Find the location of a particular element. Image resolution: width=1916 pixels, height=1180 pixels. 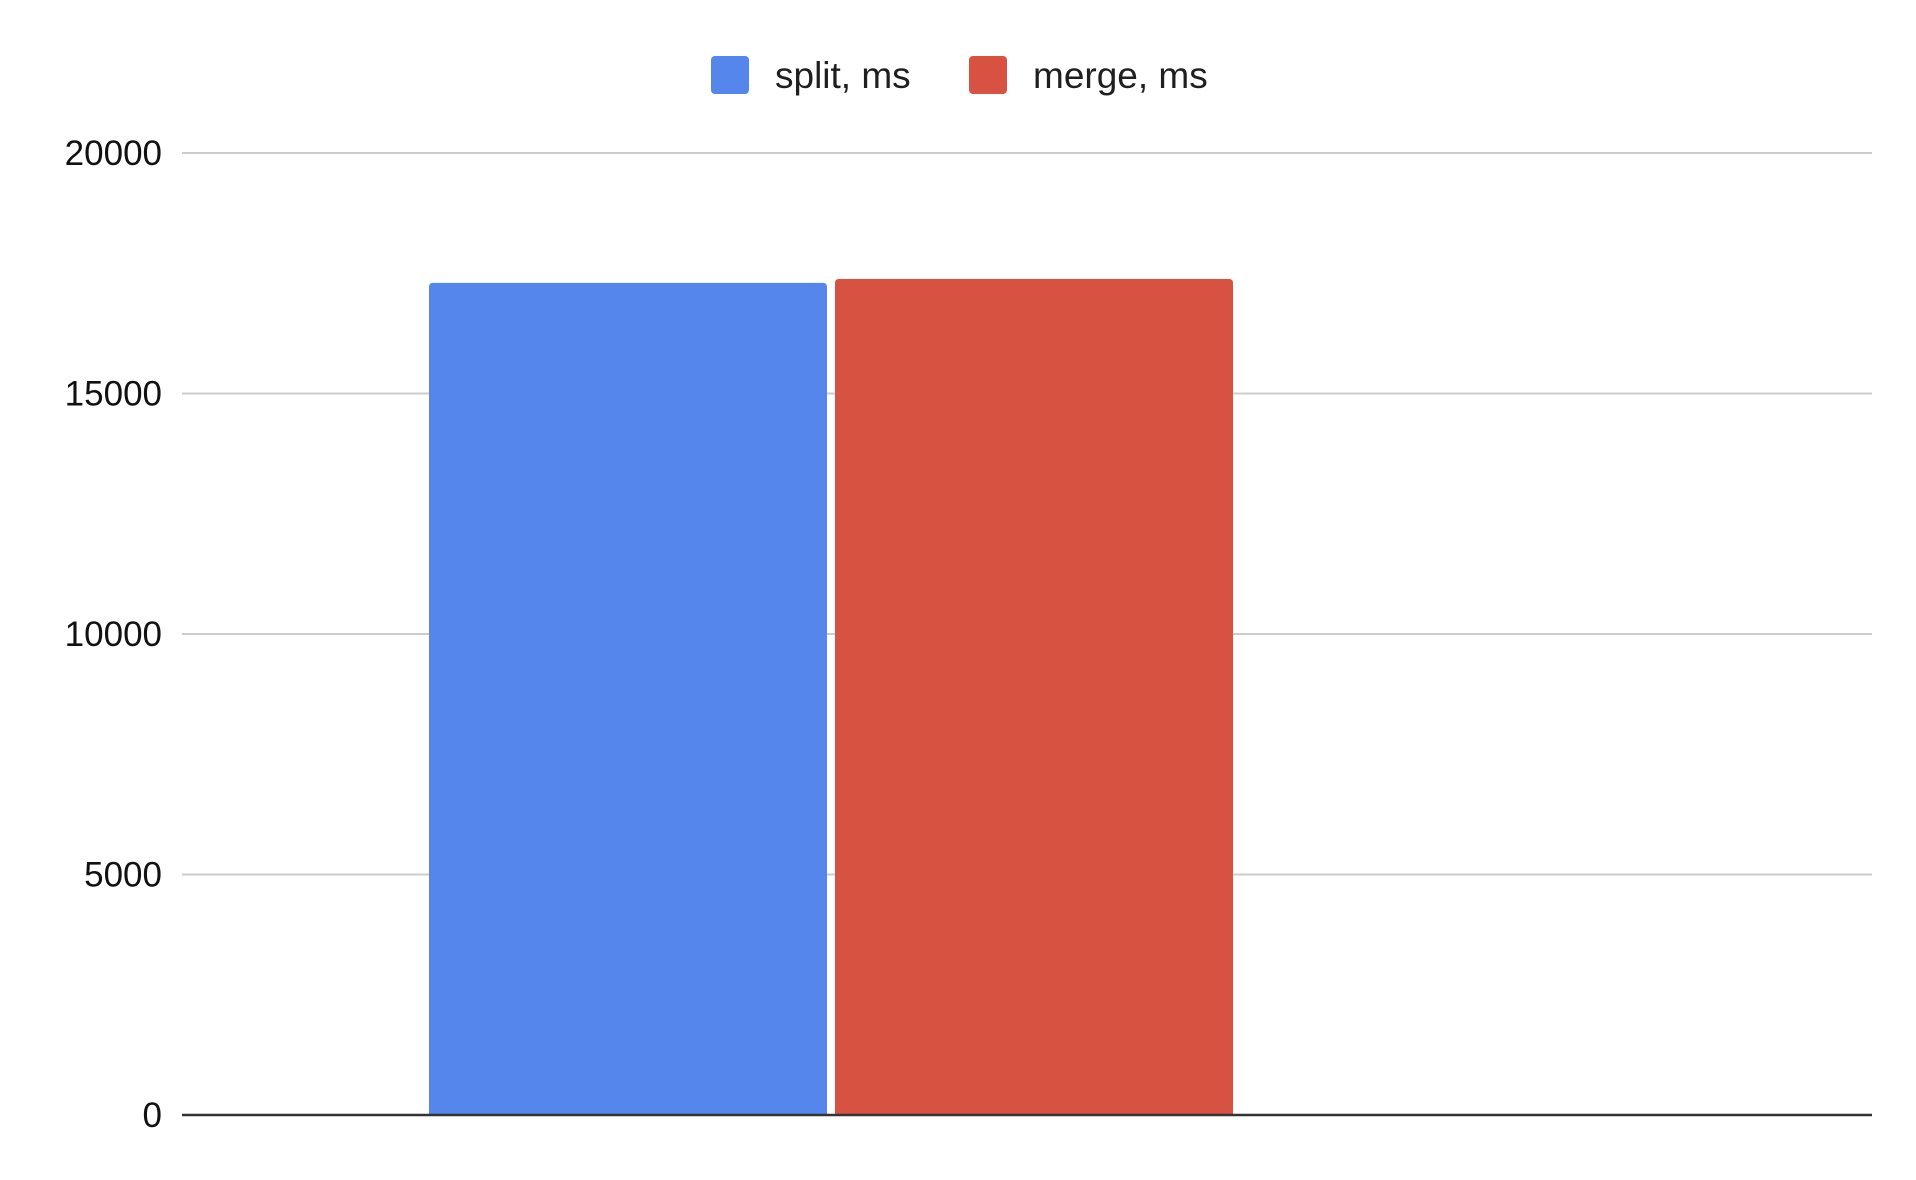

y-tick-label: 5000 is located at coordinates (123, 875).